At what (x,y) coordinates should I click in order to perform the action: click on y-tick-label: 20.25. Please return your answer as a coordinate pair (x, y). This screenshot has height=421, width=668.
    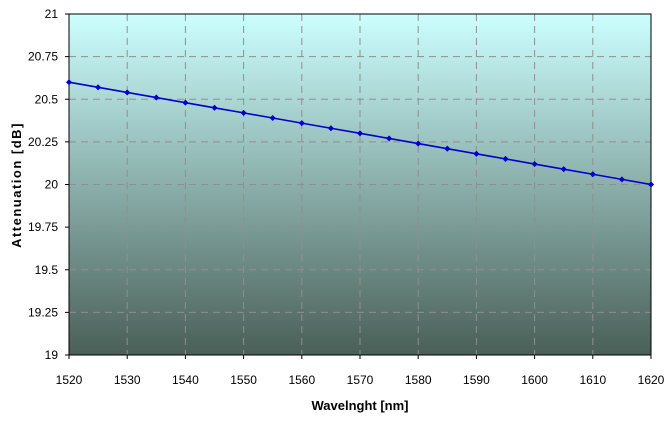
    Looking at the image, I should click on (43, 142).